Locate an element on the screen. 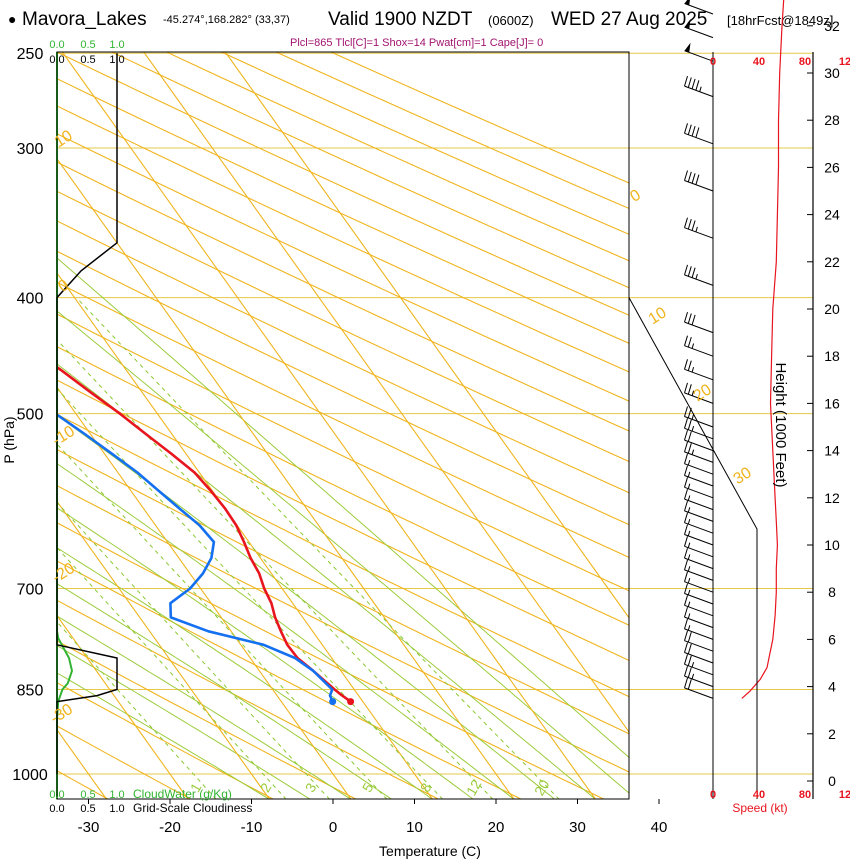  mixing-ratio-label: 3 is located at coordinates (311, 787).